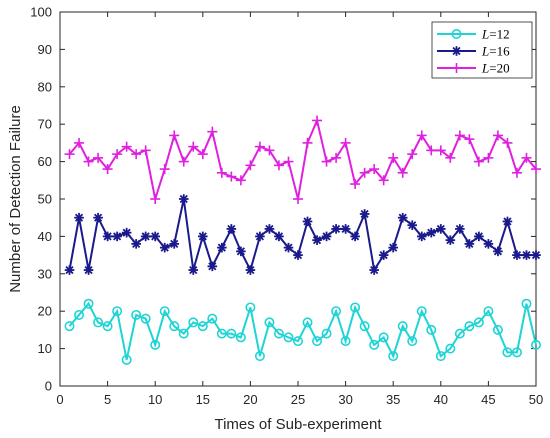 Image resolution: width=550 pixels, height=438 pixels. Describe the element at coordinates (441, 399) in the screenshot. I see `x-tick-label: 40` at that location.